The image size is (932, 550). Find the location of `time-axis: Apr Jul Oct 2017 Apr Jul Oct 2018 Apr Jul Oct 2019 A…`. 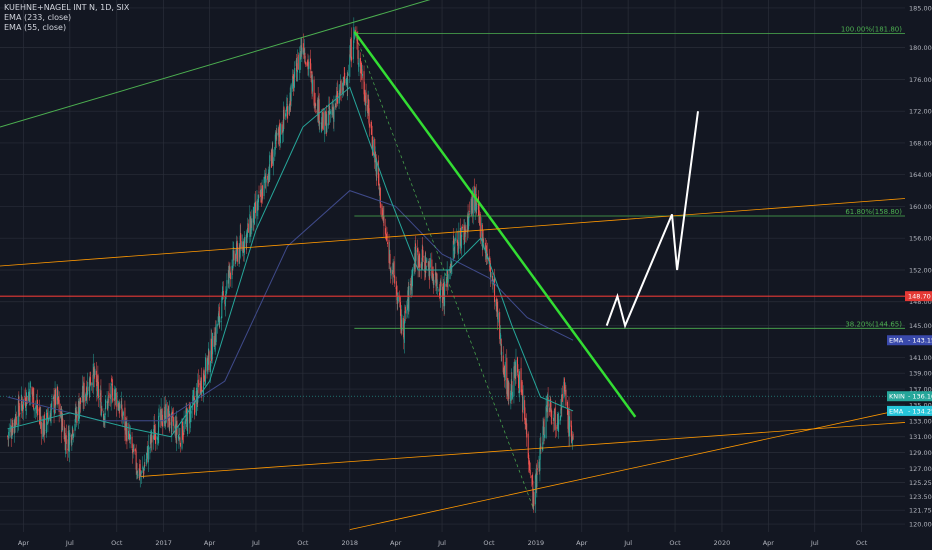

time-axis: Apr Jul Oct 2017 Apr Jul Oct 2018 Apr Jul Oct 2019 A… is located at coordinates (443, 543).